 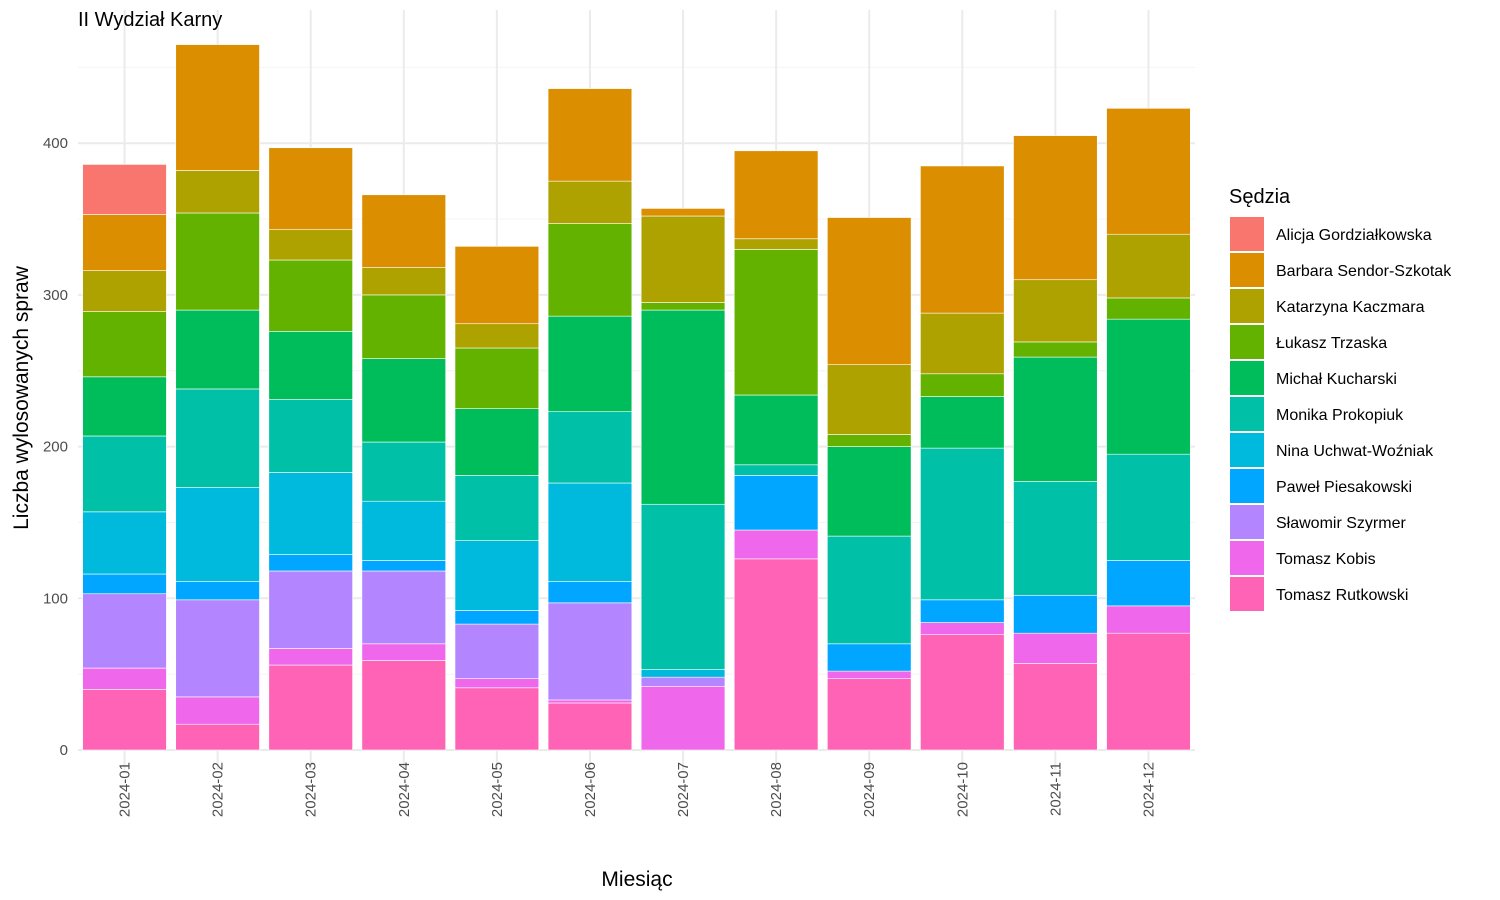 I want to click on x-tick-label: 2024-04, so click(x=404, y=789).